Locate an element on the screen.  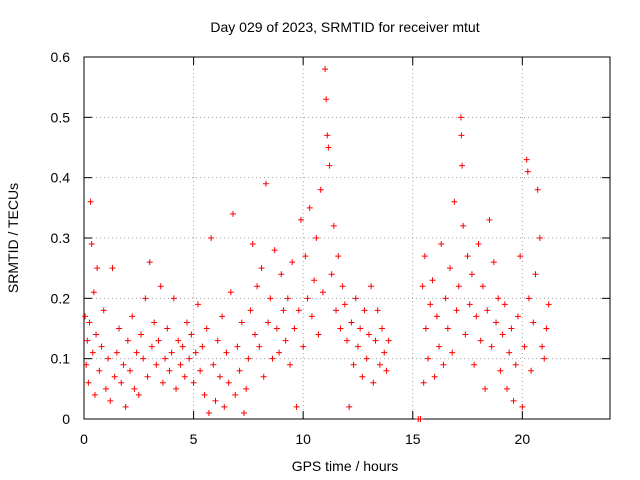
x-tick-label: 20 is located at coordinates (523, 439).